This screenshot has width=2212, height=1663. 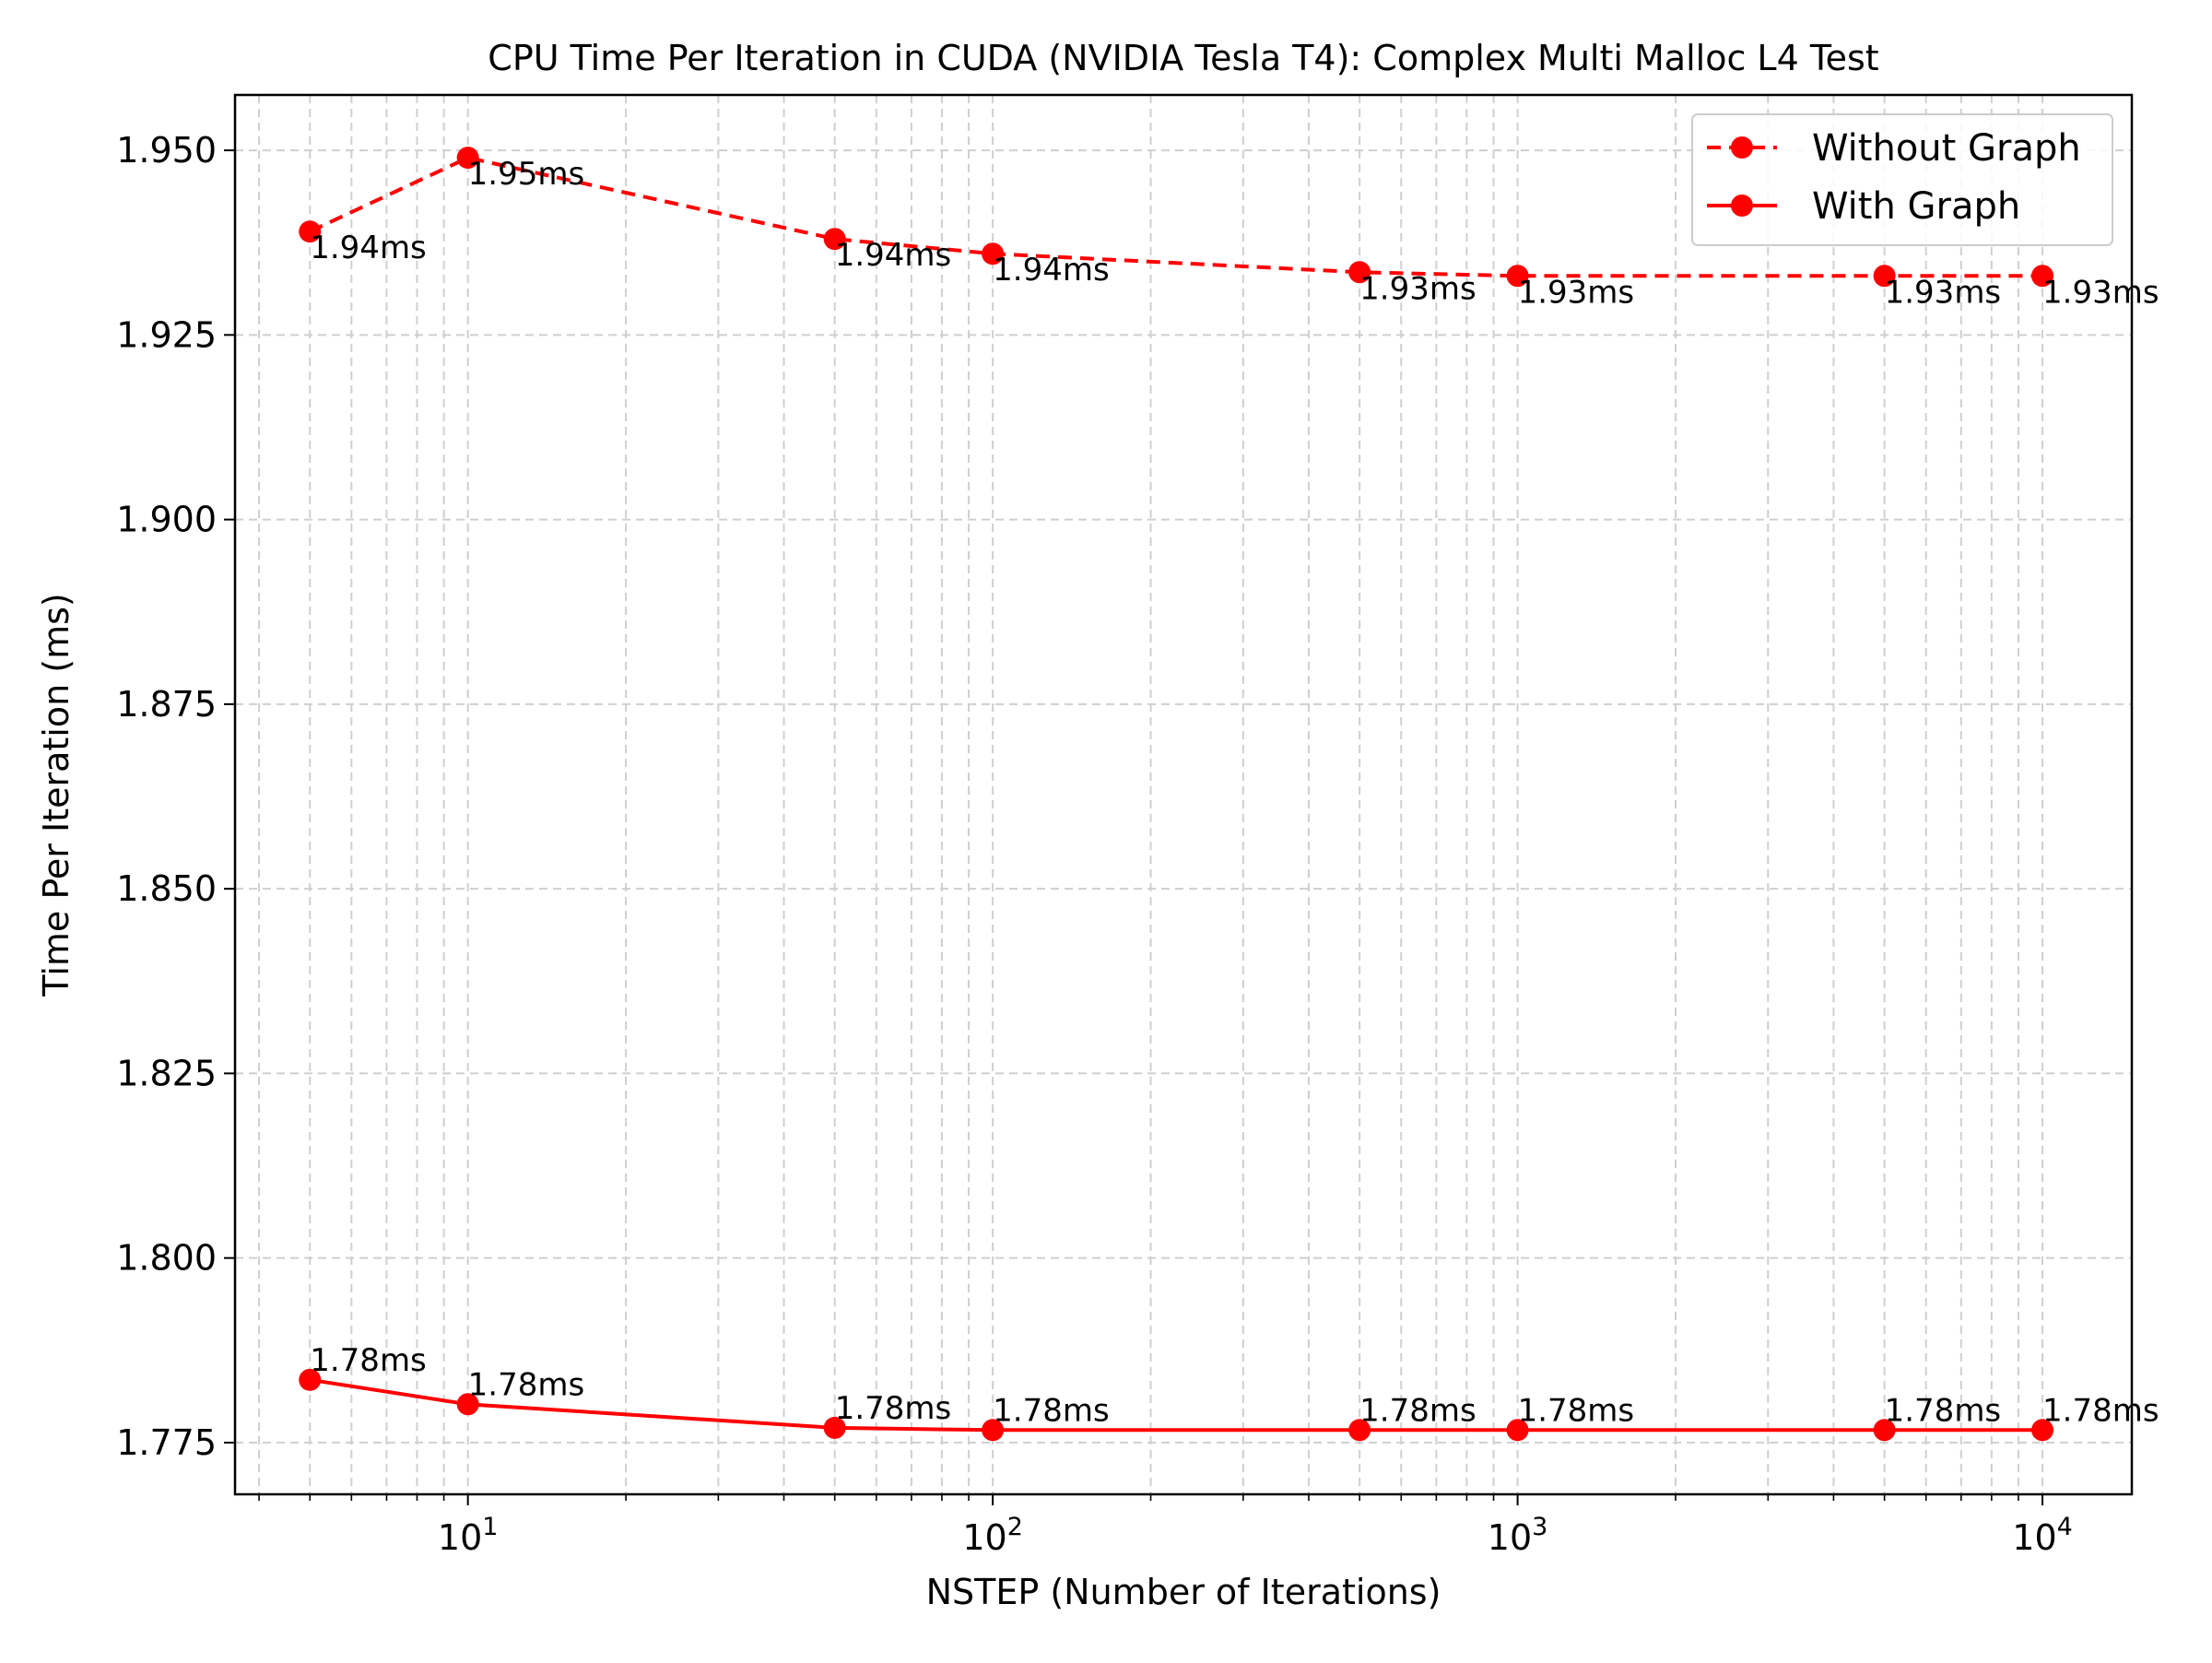 What do you see at coordinates (166, 334) in the screenshot?
I see `y-tick-label: 1.925` at bounding box center [166, 334].